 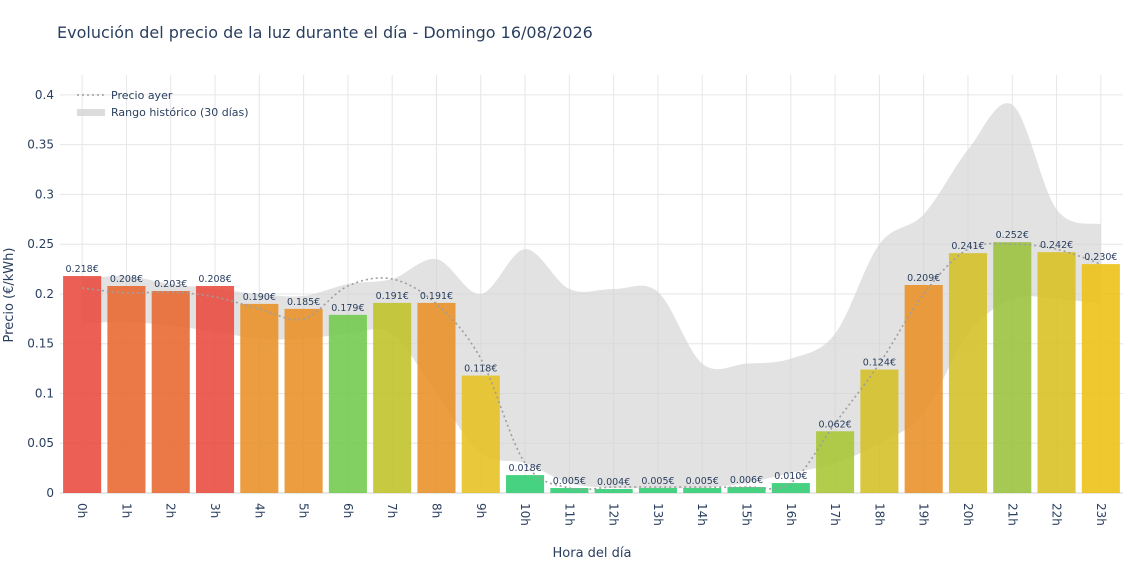 What do you see at coordinates (879, 514) in the screenshot?
I see `x-tick-label: 18h` at bounding box center [879, 514].